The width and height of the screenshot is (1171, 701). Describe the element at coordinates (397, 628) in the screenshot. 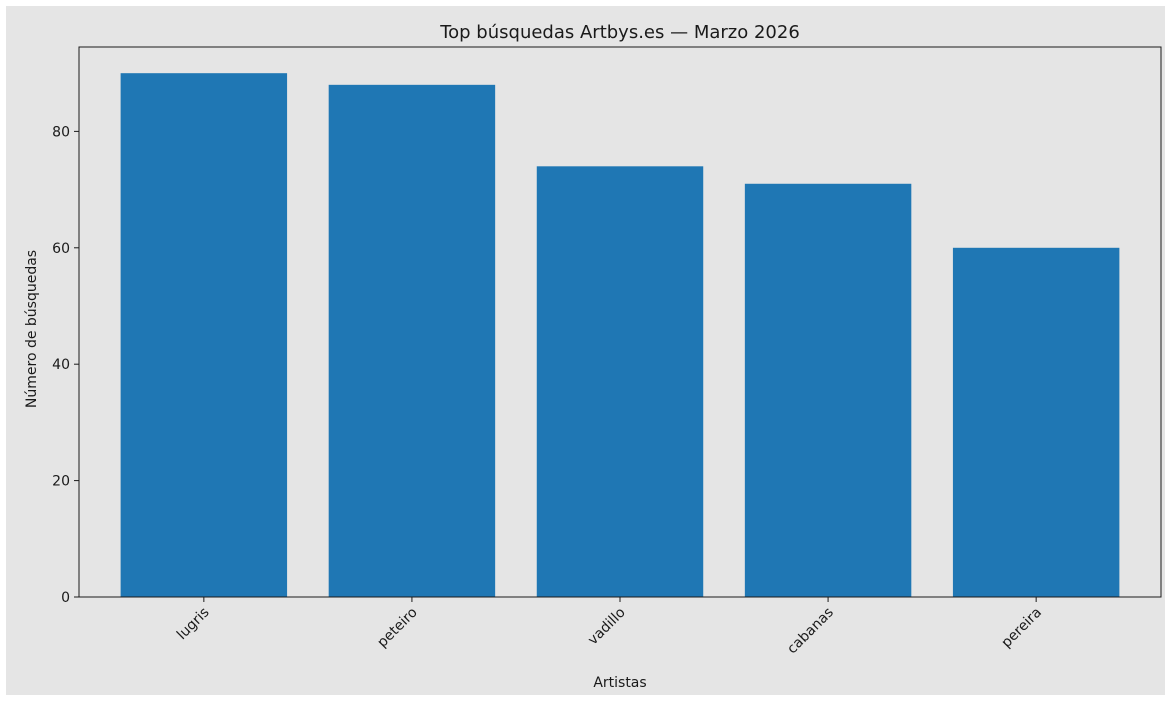

I see `x-tick-label-peteiro: peteiro` at that location.